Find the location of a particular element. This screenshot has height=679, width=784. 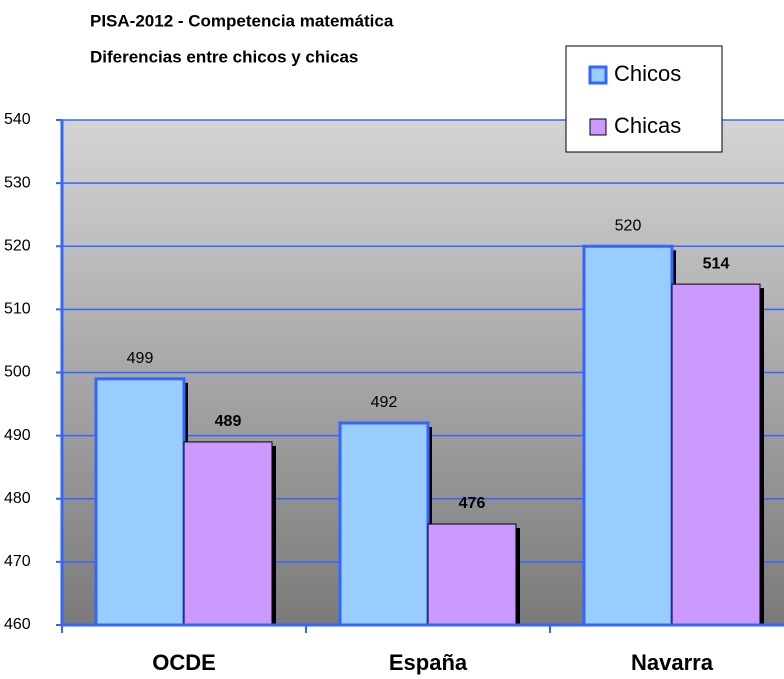

legend-label: Chicas is located at coordinates (647, 125).